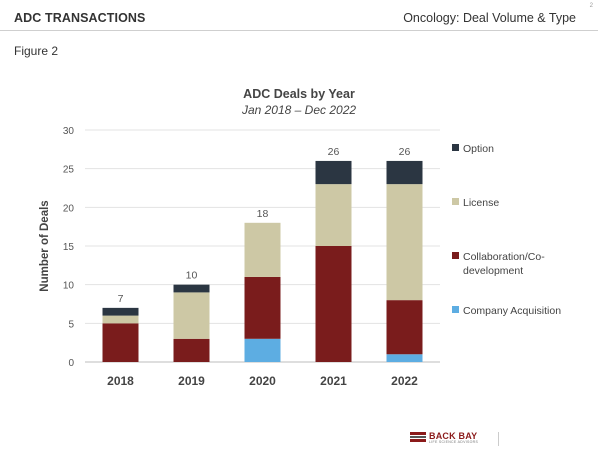 The height and width of the screenshot is (450, 598). I want to click on y-tick-label: 20, so click(69, 208).